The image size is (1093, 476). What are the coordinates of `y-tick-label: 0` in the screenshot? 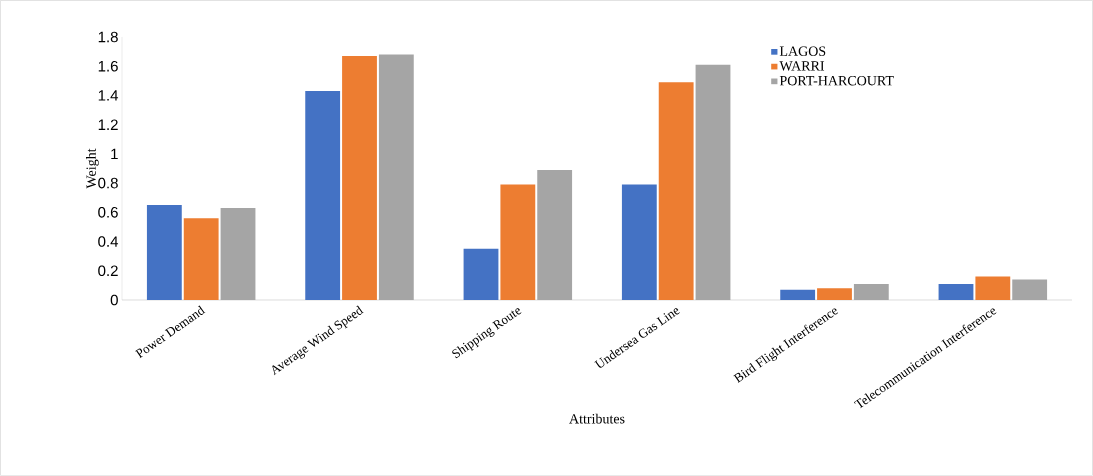 It's located at (114, 300).